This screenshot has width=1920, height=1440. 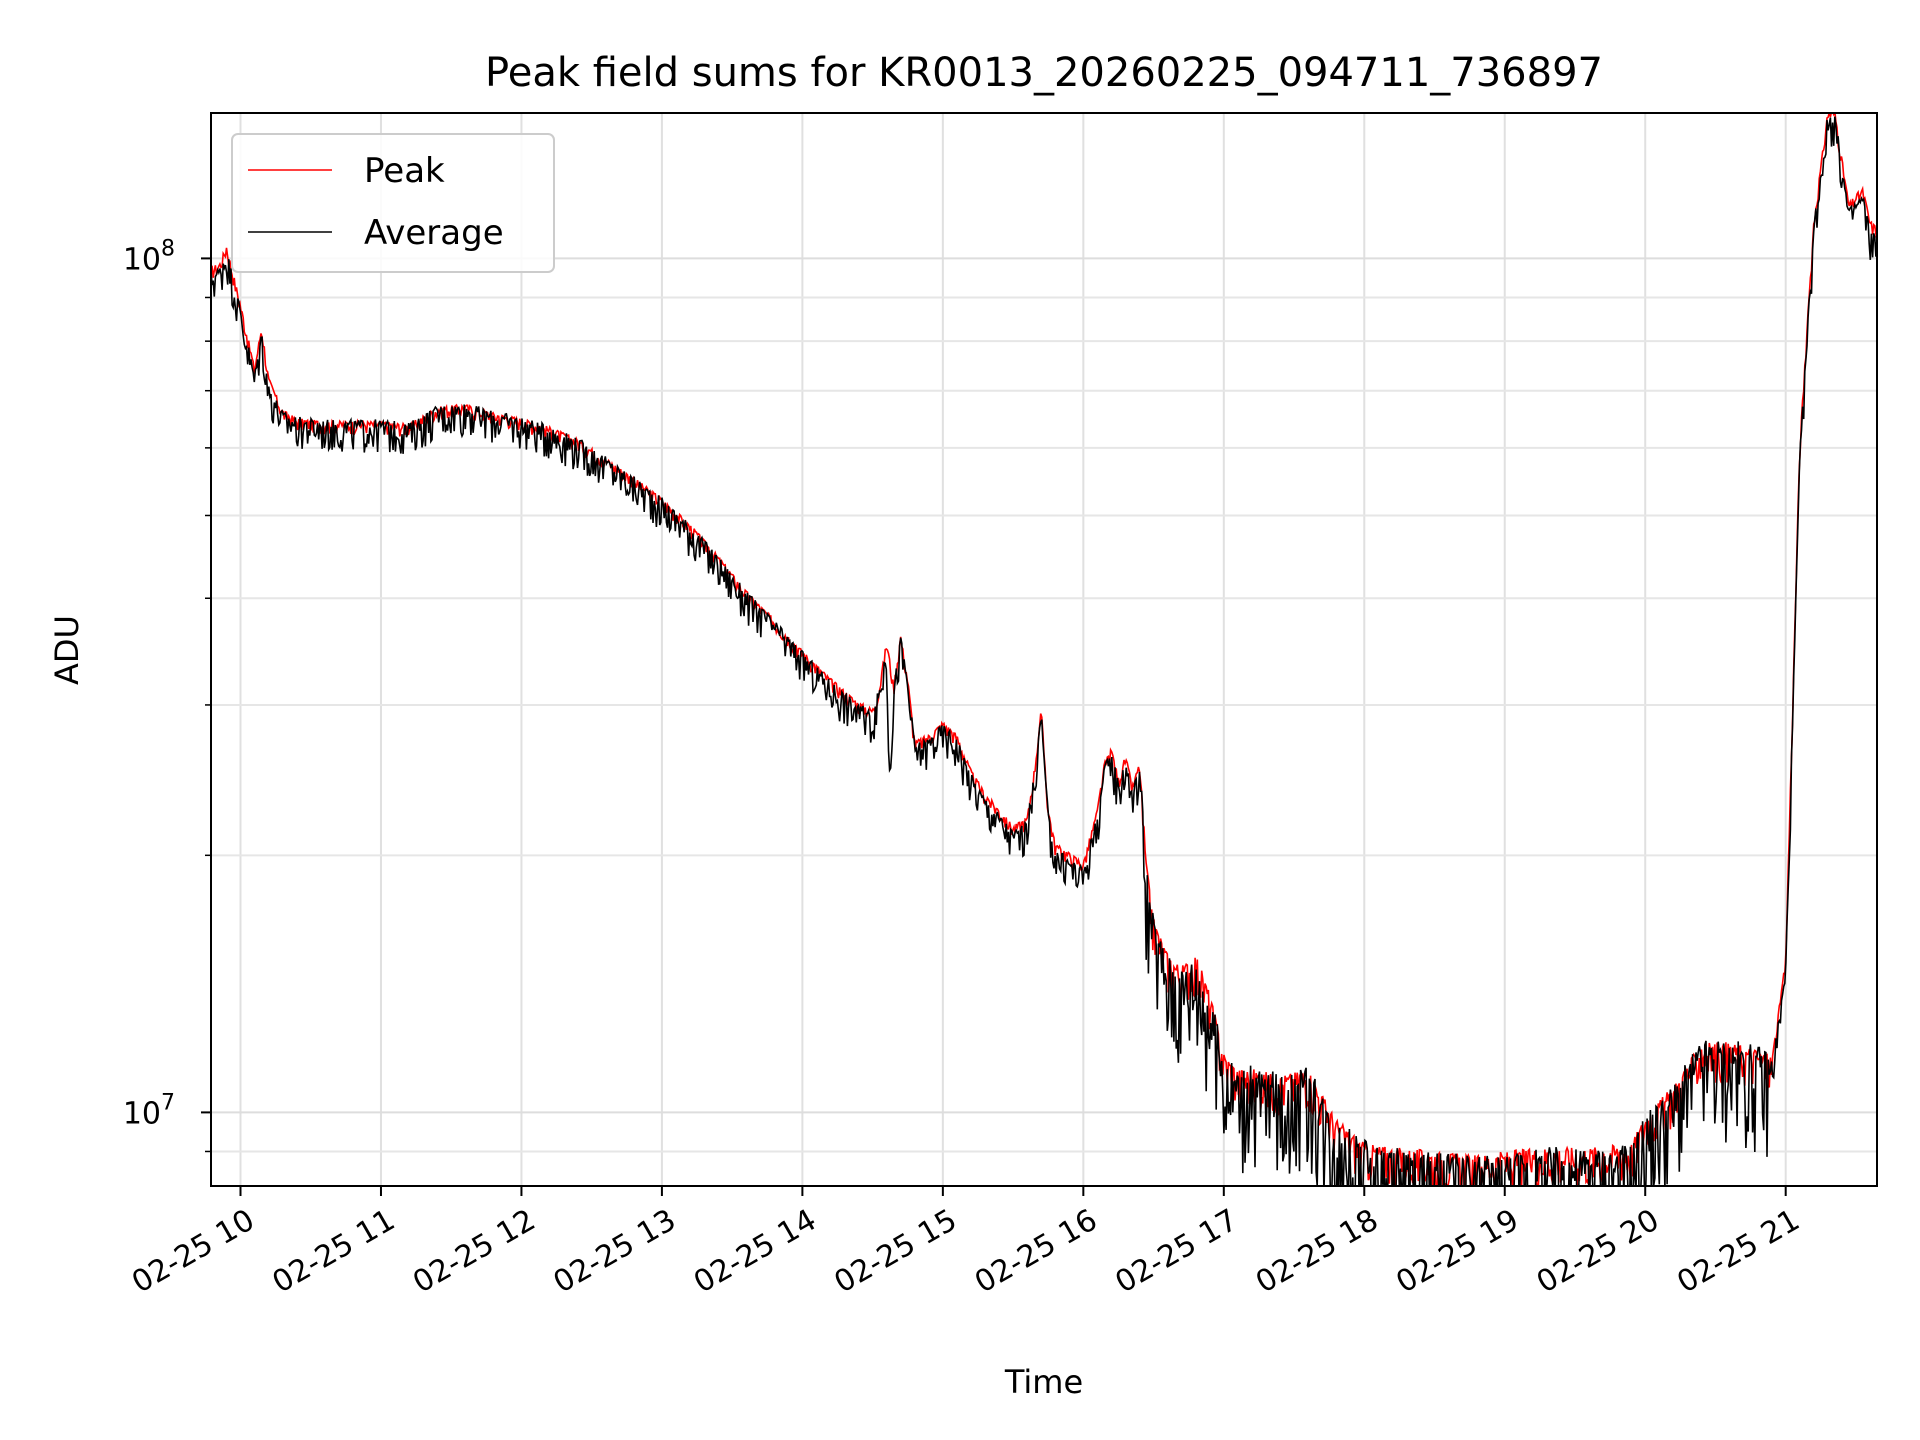 What do you see at coordinates (149, 1110) in the screenshot?
I see `y-tick-label: 10⁷` at bounding box center [149, 1110].